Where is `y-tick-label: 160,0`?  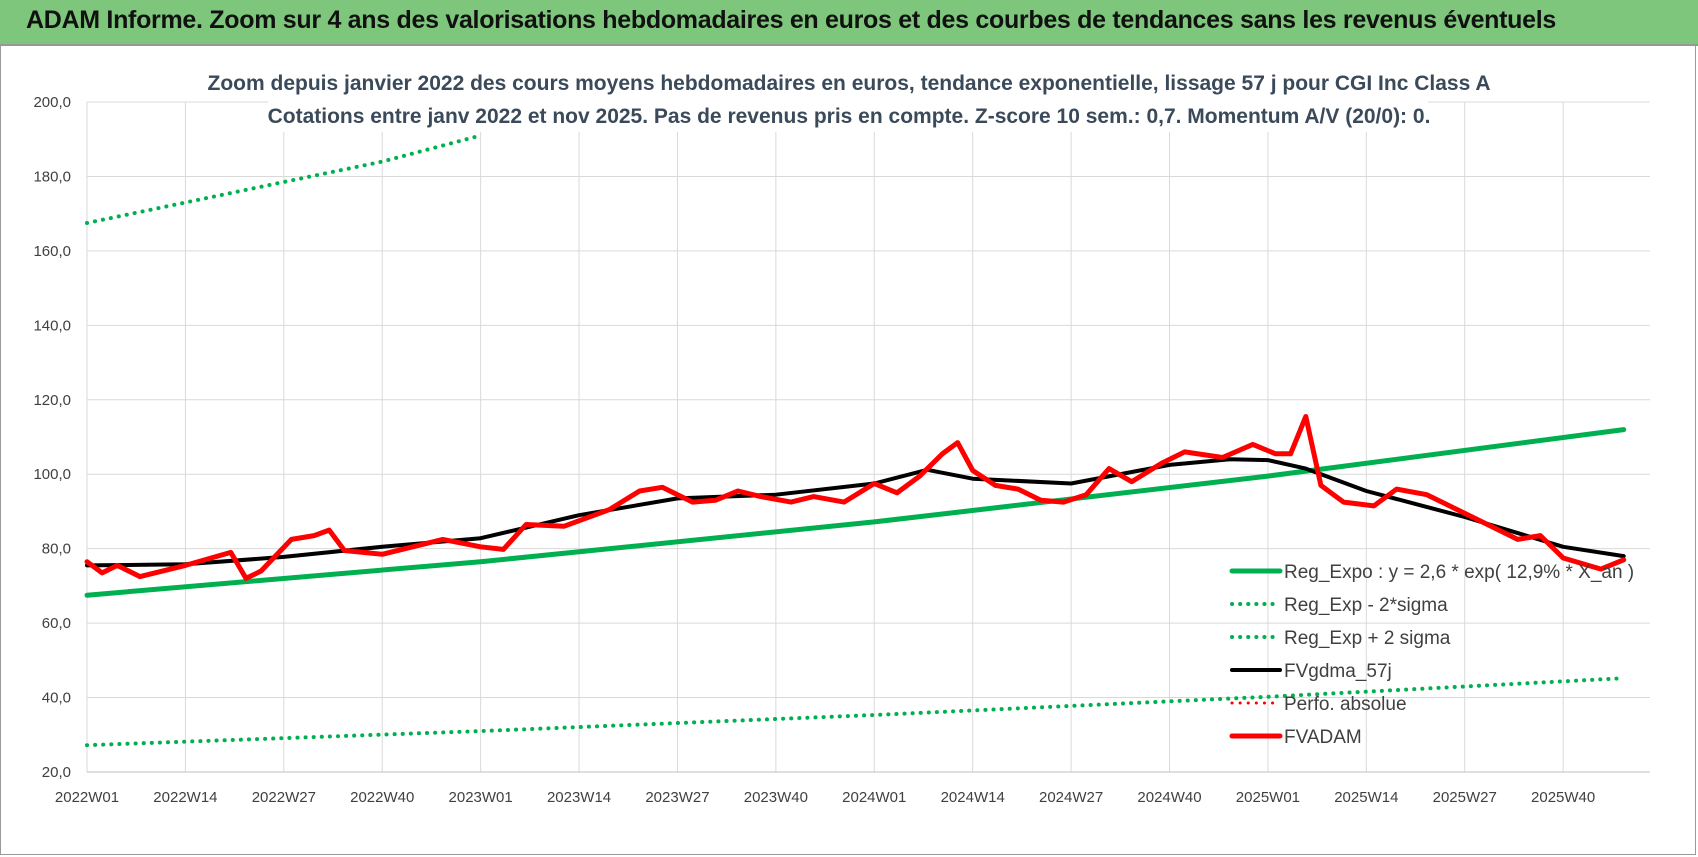 y-tick-label: 160,0 is located at coordinates (52, 251).